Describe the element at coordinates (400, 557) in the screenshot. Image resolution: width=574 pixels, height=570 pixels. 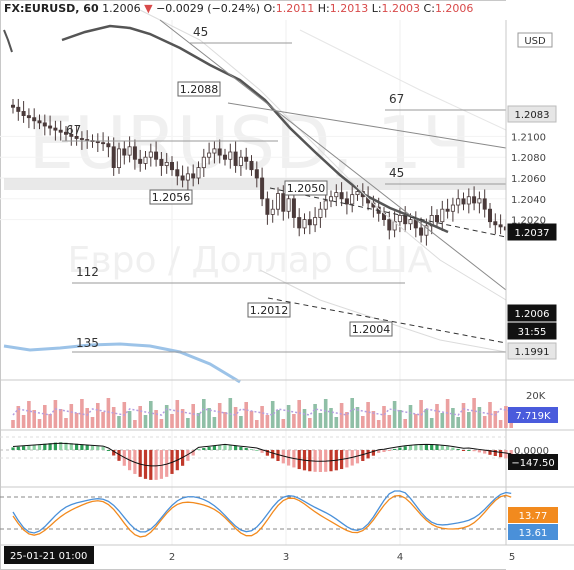
I see `time-tick-label: 4` at that location.